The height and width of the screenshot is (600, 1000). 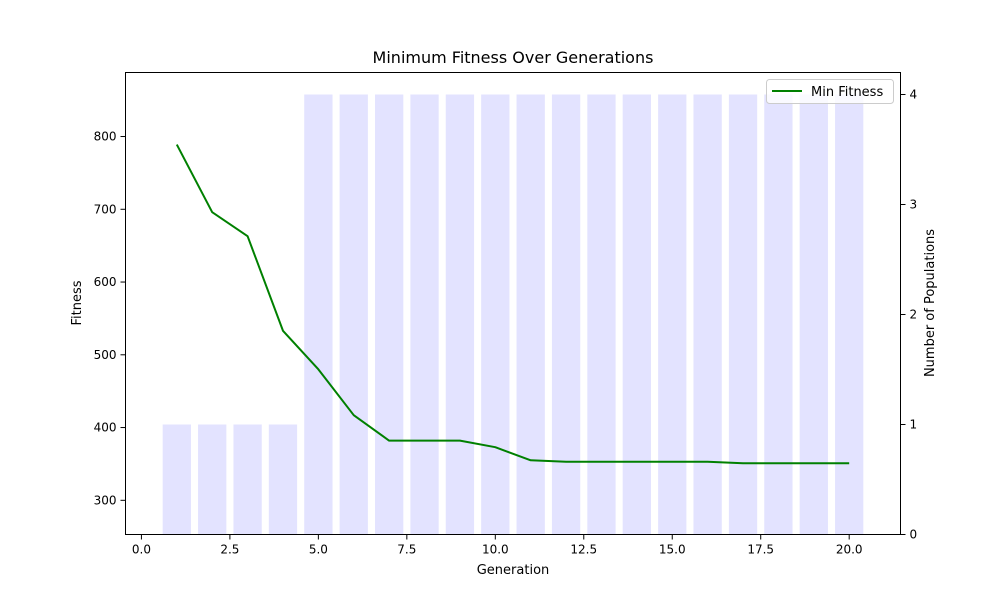 What do you see at coordinates (914, 425) in the screenshot?
I see `right-y-tick-label: 1` at bounding box center [914, 425].